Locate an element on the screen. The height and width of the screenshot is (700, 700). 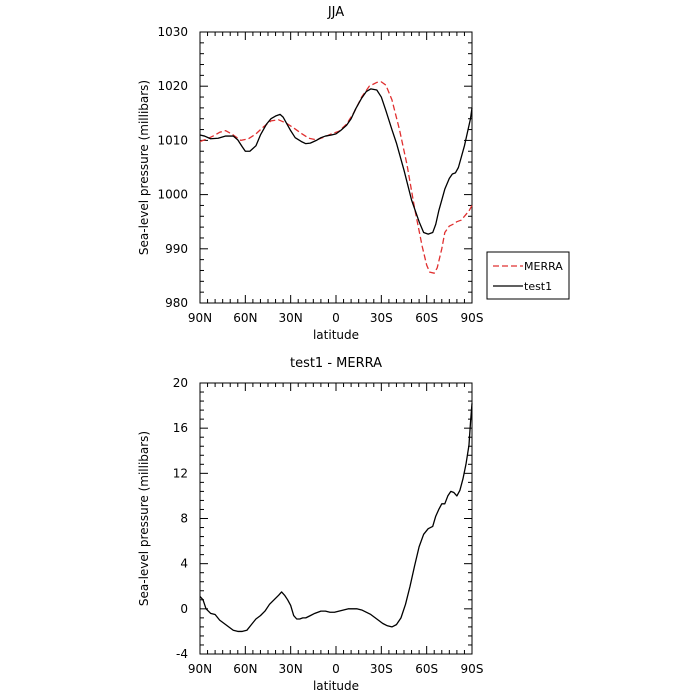
y-tick-label: 20 is located at coordinates (180, 383).